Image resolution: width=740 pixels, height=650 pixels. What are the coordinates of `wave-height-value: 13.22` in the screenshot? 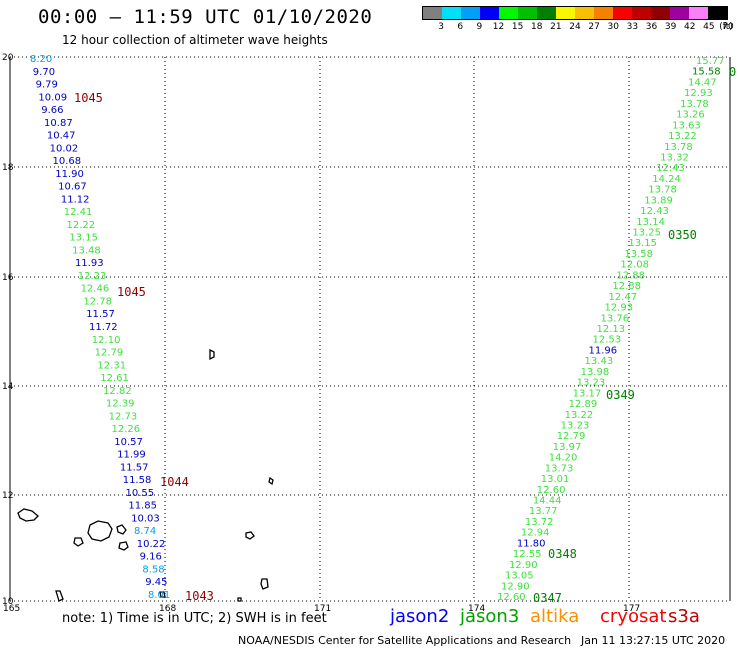 It's located at (579, 415).